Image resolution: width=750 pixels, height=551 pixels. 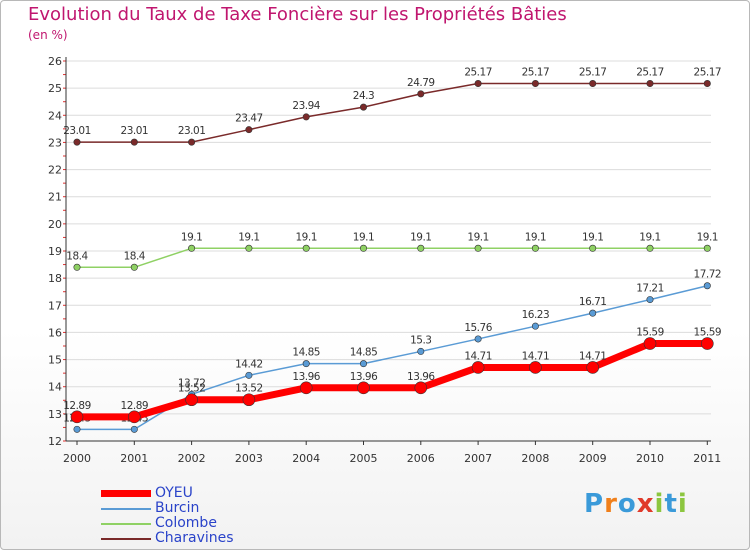 What do you see at coordinates (306, 106) in the screenshot?
I see `data-label-charavines: 23.94` at bounding box center [306, 106].